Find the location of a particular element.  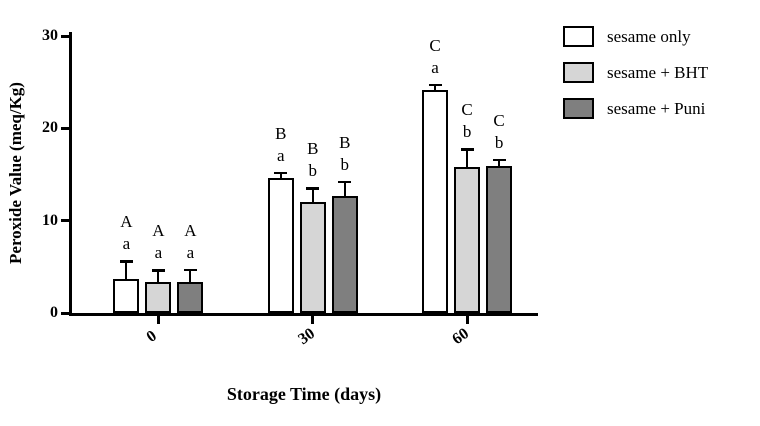

legend: sesame only sesame + BHT sesame + Puni is located at coordinates (635, 80).